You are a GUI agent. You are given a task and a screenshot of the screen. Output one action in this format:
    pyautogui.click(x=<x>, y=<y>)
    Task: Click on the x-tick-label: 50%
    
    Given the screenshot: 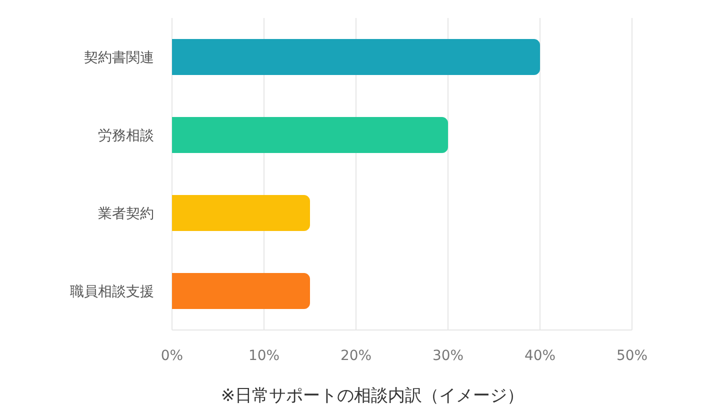 What is the action you would take?
    pyautogui.click(x=632, y=356)
    